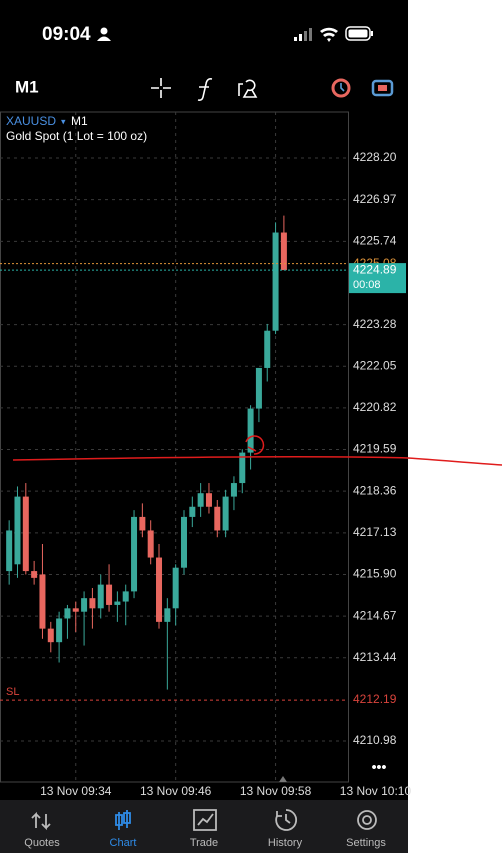 Image resolution: width=502 pixels, height=853 pixels. What do you see at coordinates (375, 574) in the screenshot?
I see `y-tick-label: 4215.90` at bounding box center [375, 574].